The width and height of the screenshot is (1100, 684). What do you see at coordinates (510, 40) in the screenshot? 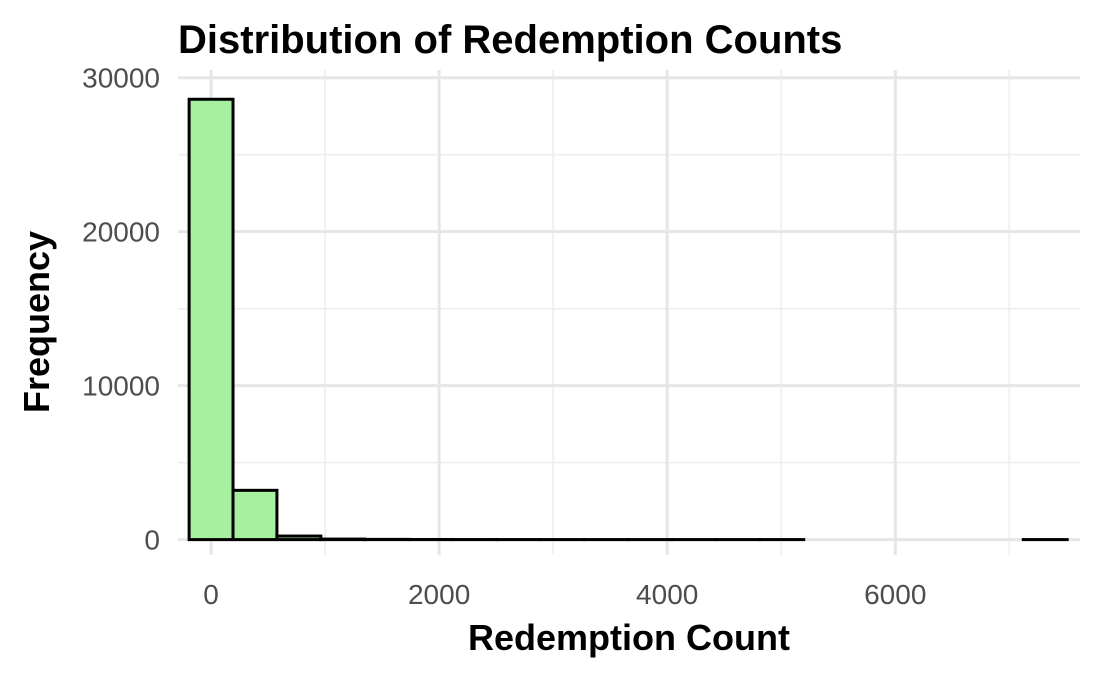
I see `chart-title: Distribution of Redemption Counts` at bounding box center [510, 40].